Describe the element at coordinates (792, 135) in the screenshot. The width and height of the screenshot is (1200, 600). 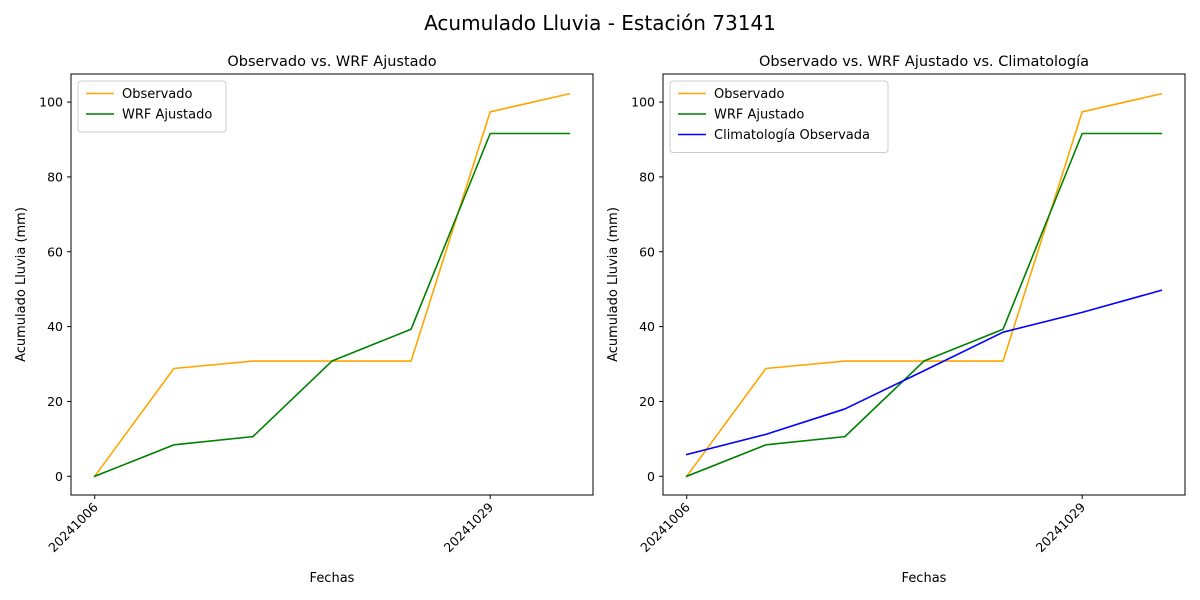
I see `legend-label: Climatología Observada` at that location.